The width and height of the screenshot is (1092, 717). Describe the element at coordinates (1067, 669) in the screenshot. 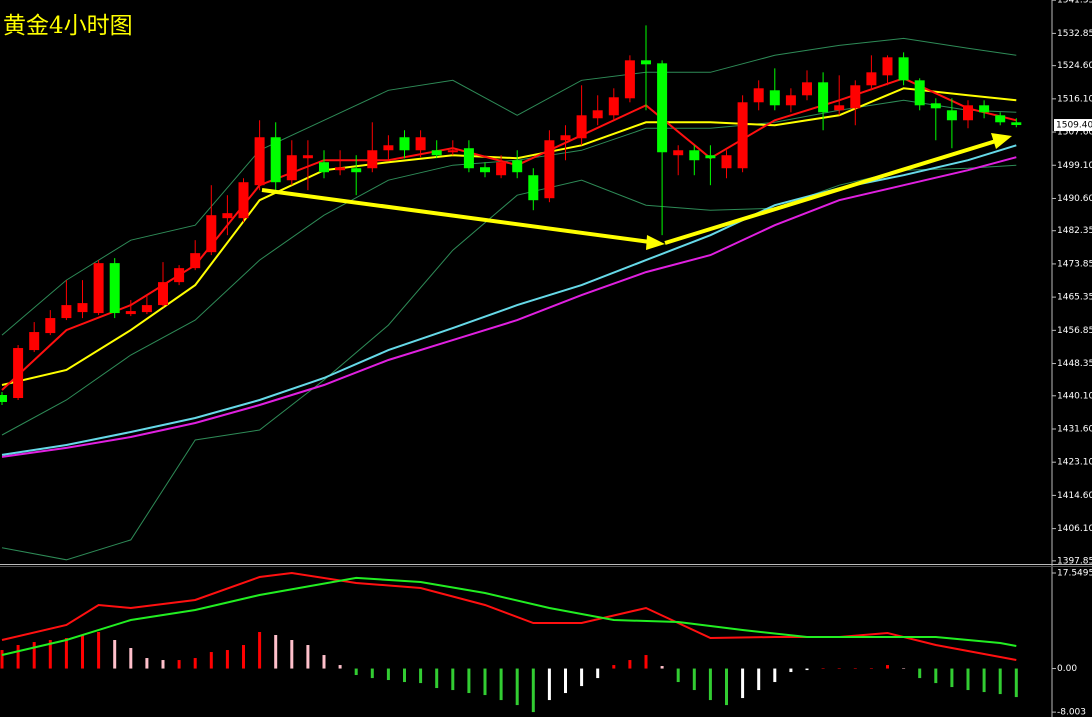

I see `y-tick-label: 0.00` at that location.